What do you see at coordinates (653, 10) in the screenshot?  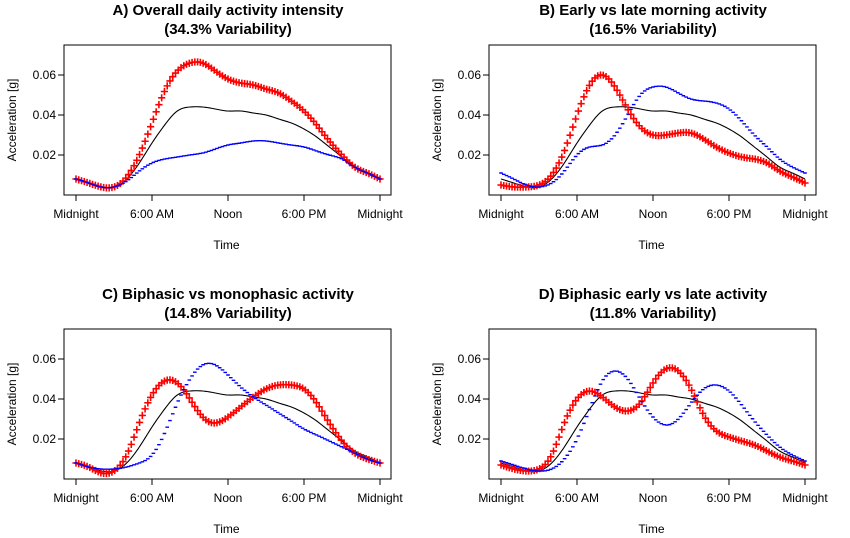 I see `panel-title: B) Early vs late morning activity` at bounding box center [653, 10].